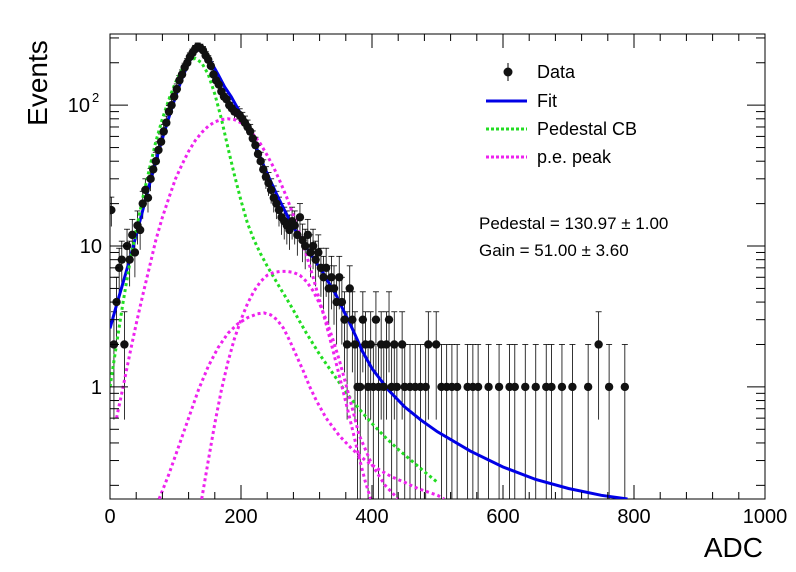  What do you see at coordinates (240, 517) in the screenshot?
I see `x-tick-label: 200` at bounding box center [240, 517].